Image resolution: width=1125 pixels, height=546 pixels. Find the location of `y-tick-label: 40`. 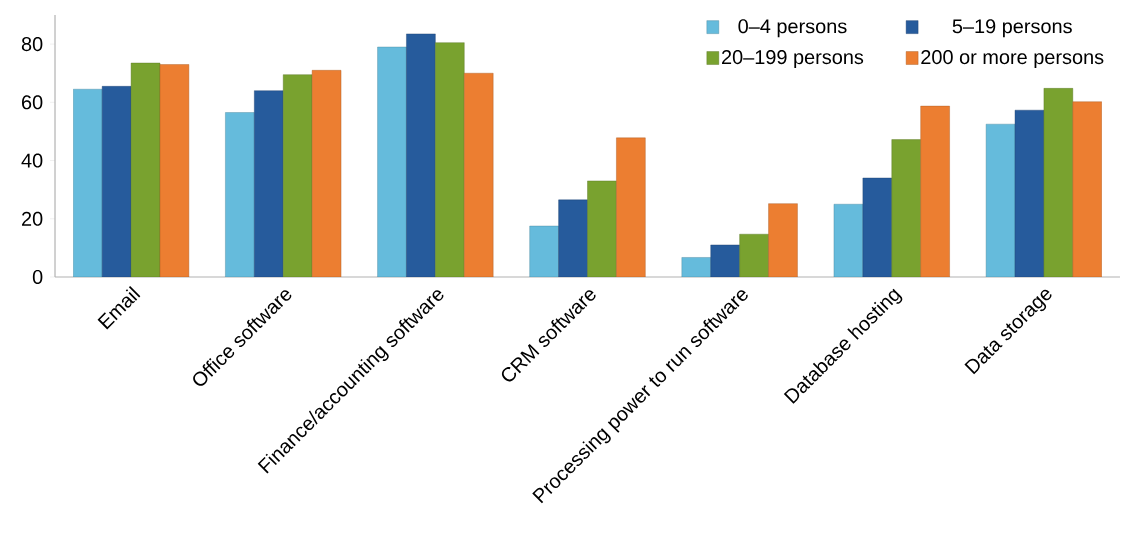

y-tick-label: 40 is located at coordinates (32, 160).